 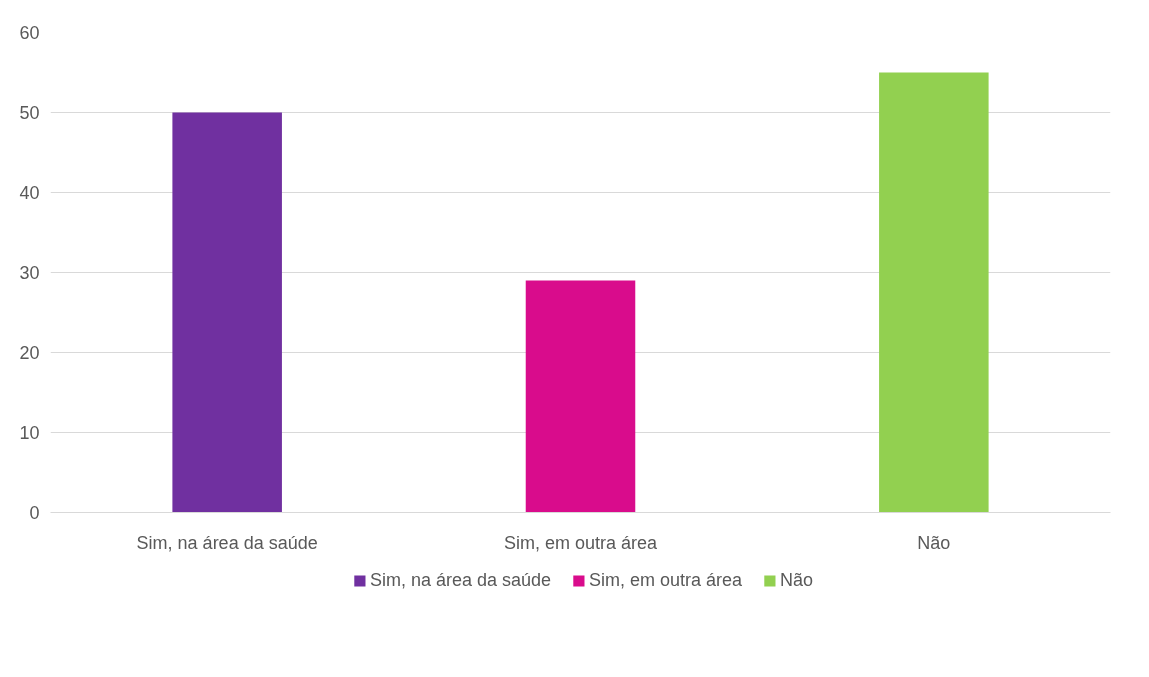 I want to click on legend-label: Não, so click(x=797, y=580).